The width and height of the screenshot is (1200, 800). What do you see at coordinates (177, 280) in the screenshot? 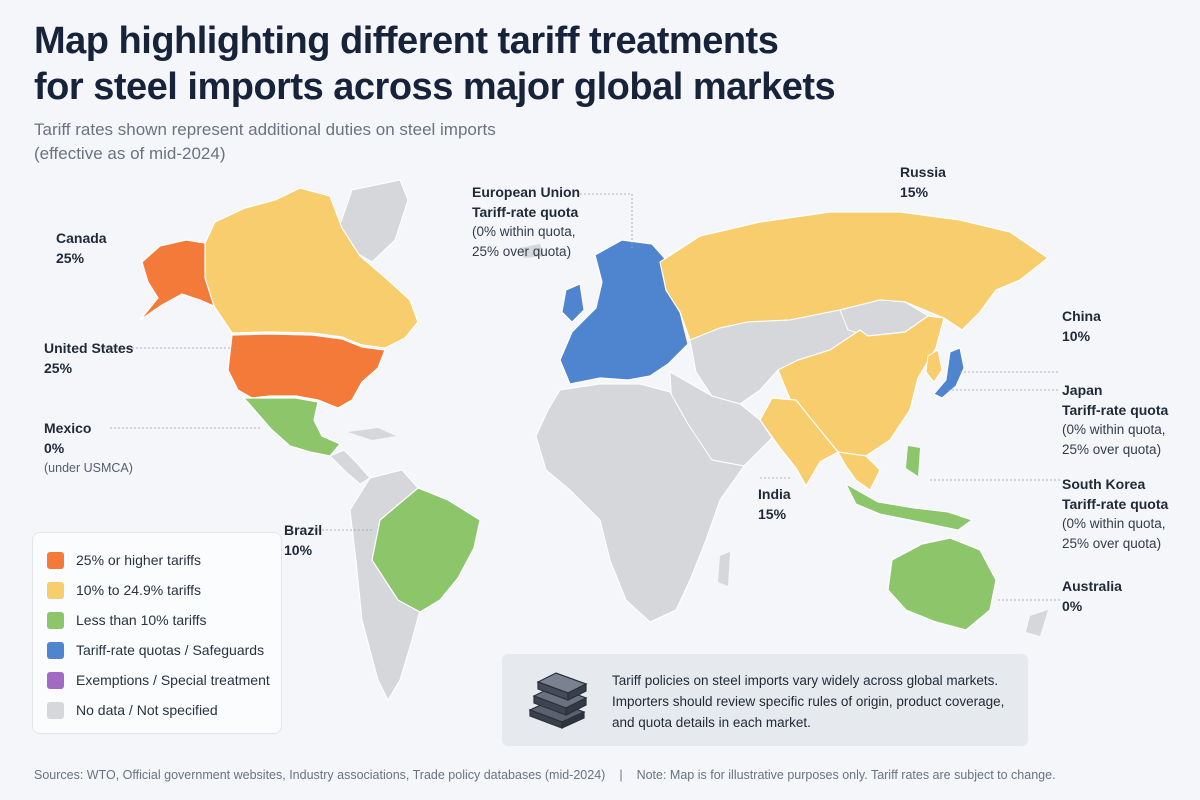
I see `alaska-region` at bounding box center [177, 280].